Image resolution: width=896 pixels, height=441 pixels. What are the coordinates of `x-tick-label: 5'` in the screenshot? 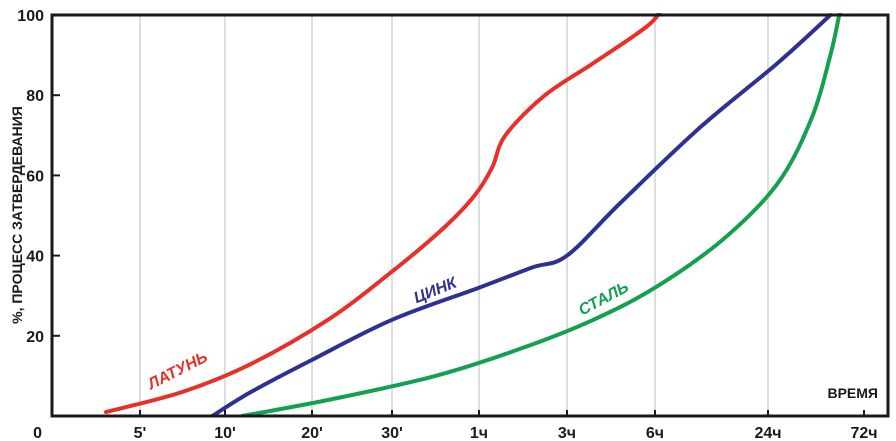 It's located at (140, 433).